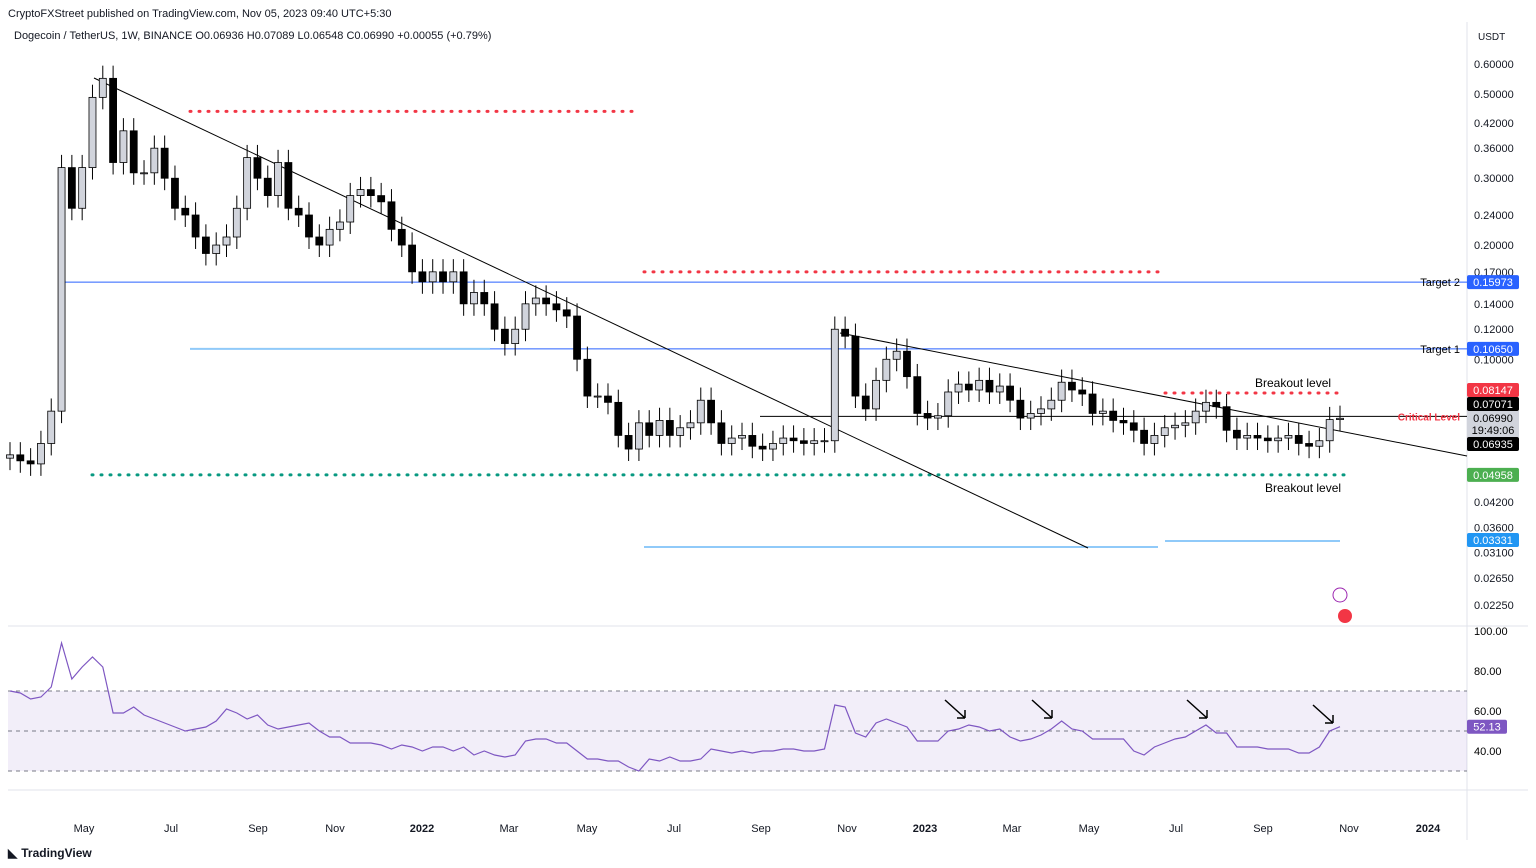 The height and width of the screenshot is (868, 1536). Describe the element at coordinates (1488, 712) in the screenshot. I see `rsi-tick-label: 60.00` at that location.